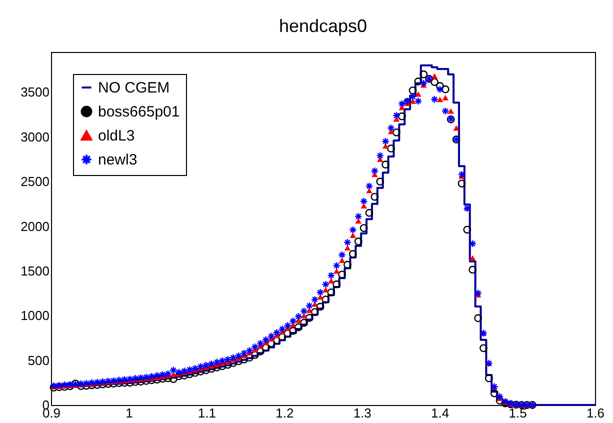 This screenshot has width=613, height=423. I want to click on x-tick-label: 1.3, so click(362, 413).